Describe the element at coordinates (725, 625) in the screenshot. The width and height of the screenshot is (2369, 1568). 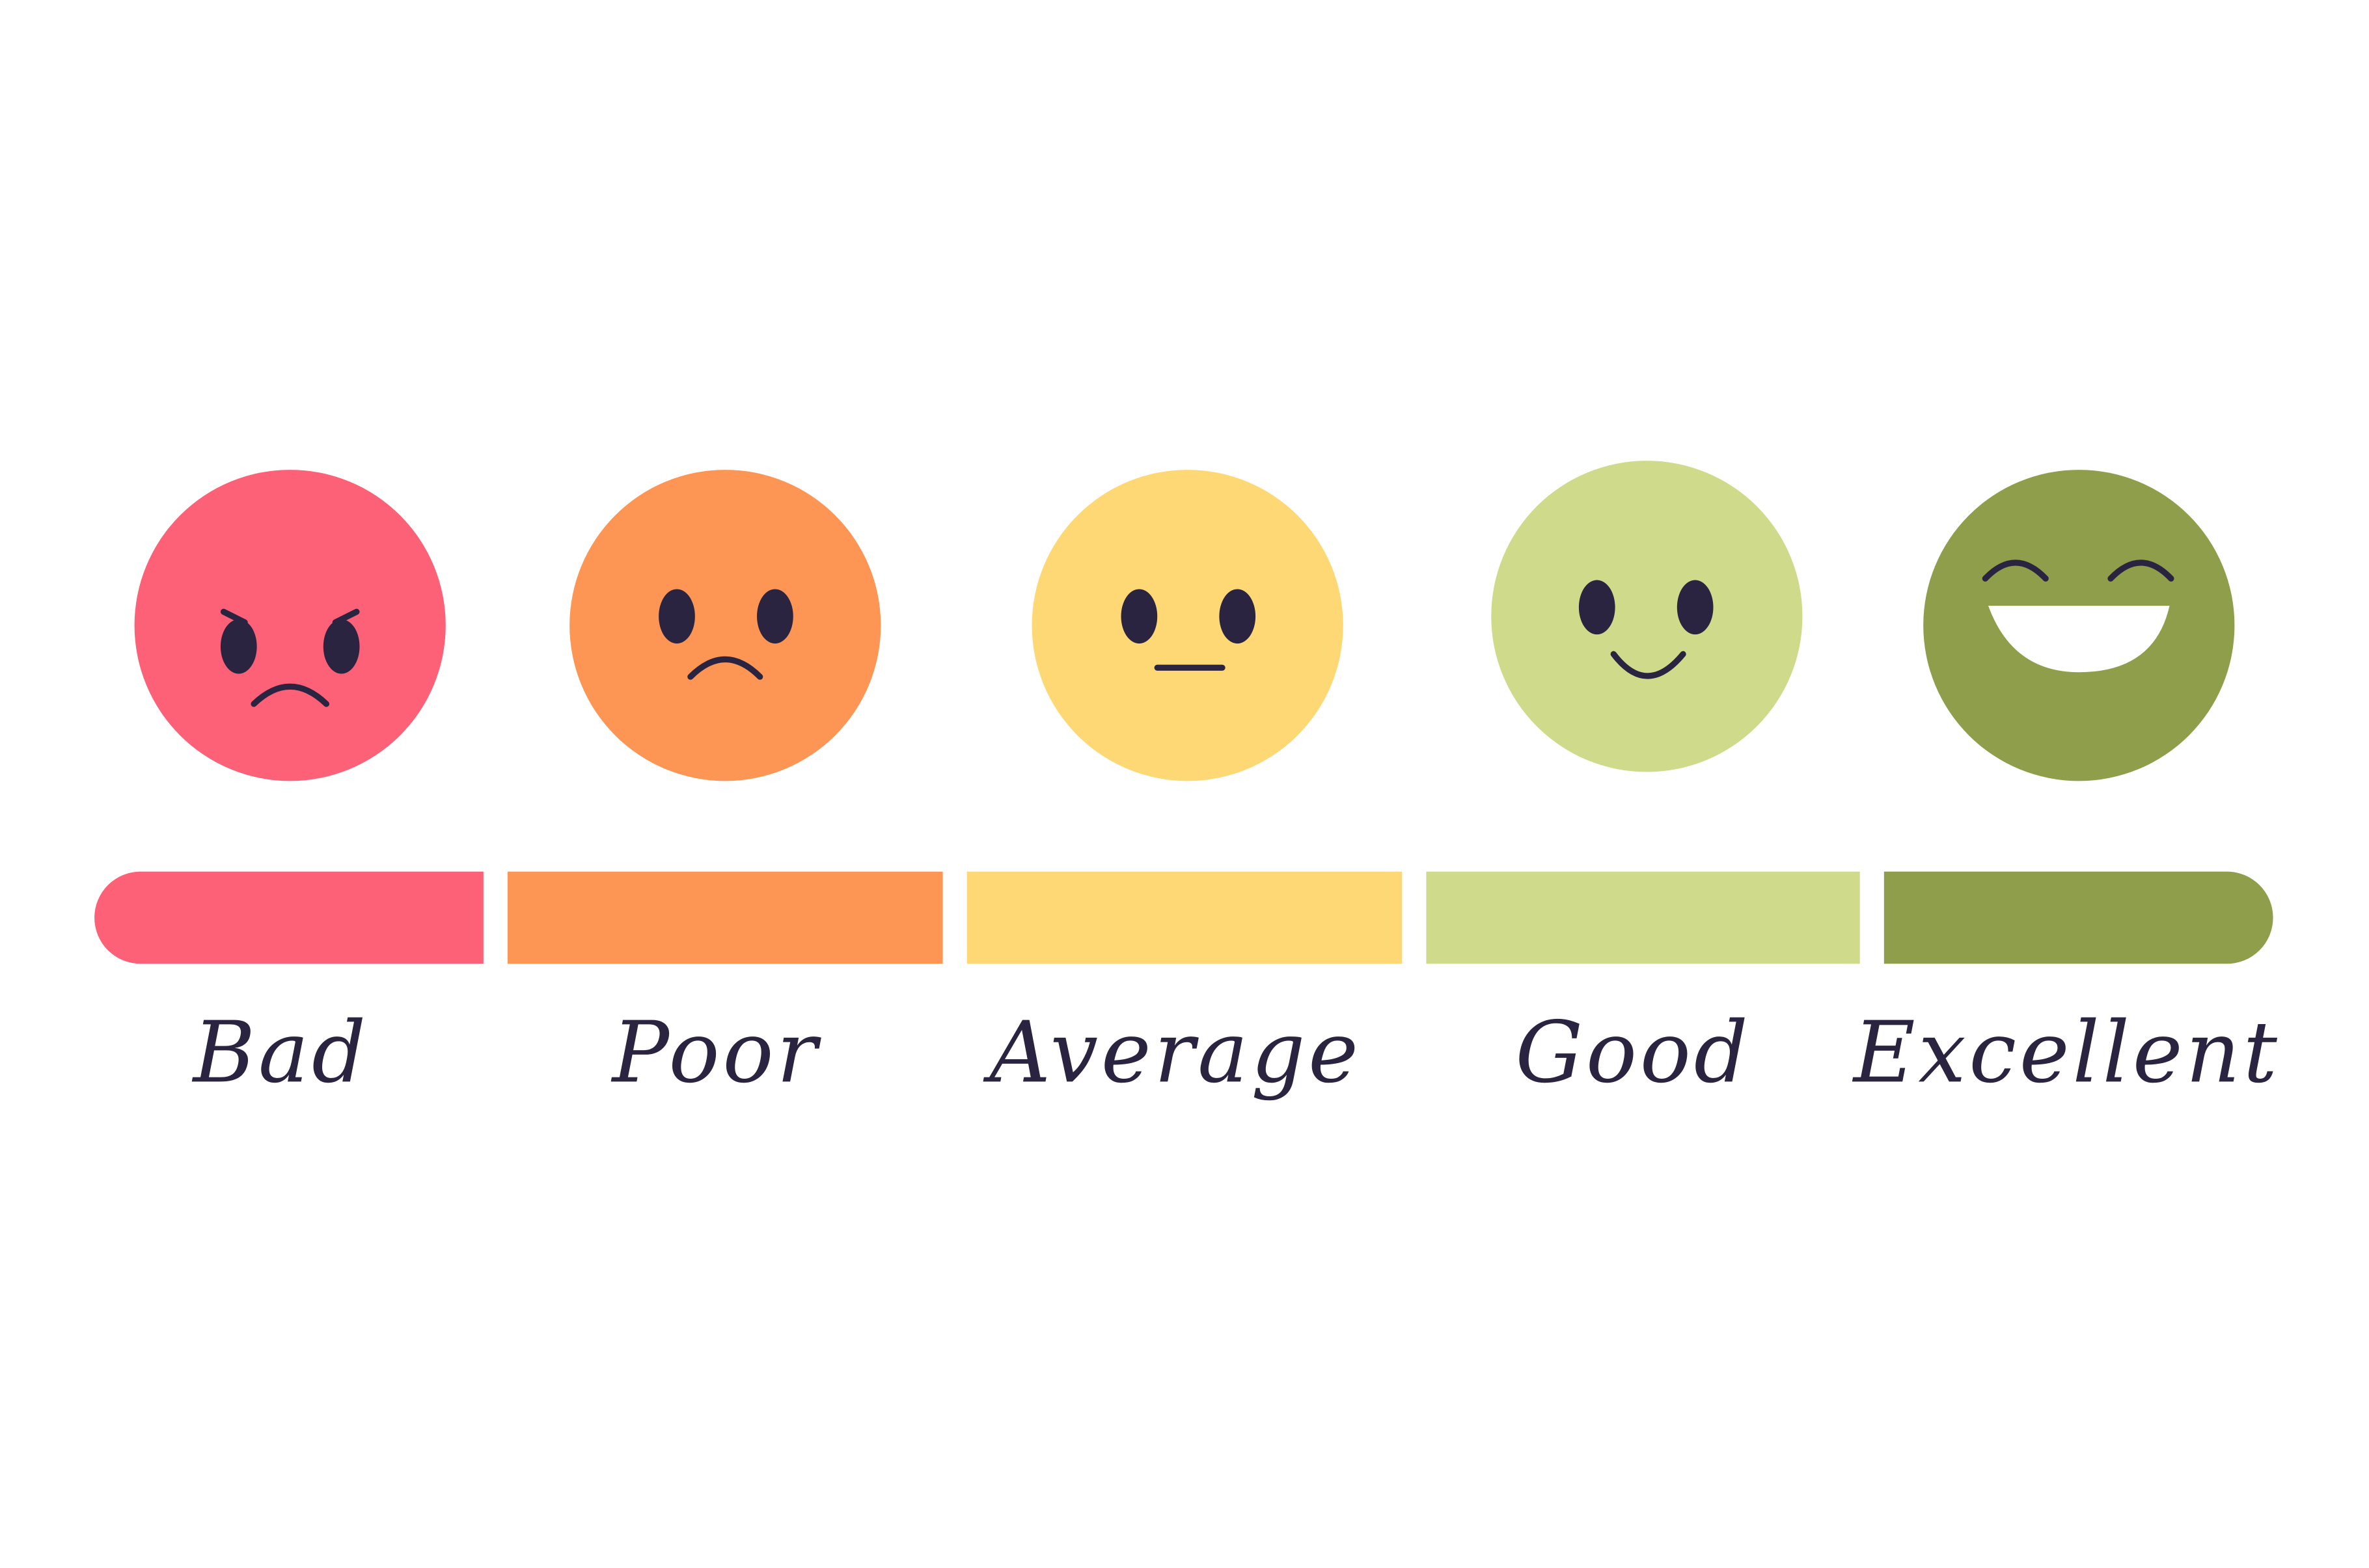
I see `face-poor` at that location.